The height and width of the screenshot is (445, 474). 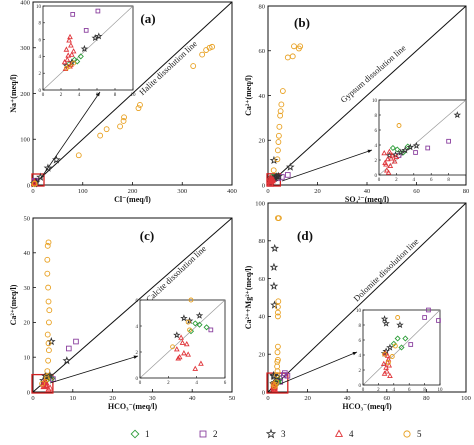 What do you see at coordinates (232, 191) in the screenshot?
I see `x-tick-label: 400` at bounding box center [232, 191].